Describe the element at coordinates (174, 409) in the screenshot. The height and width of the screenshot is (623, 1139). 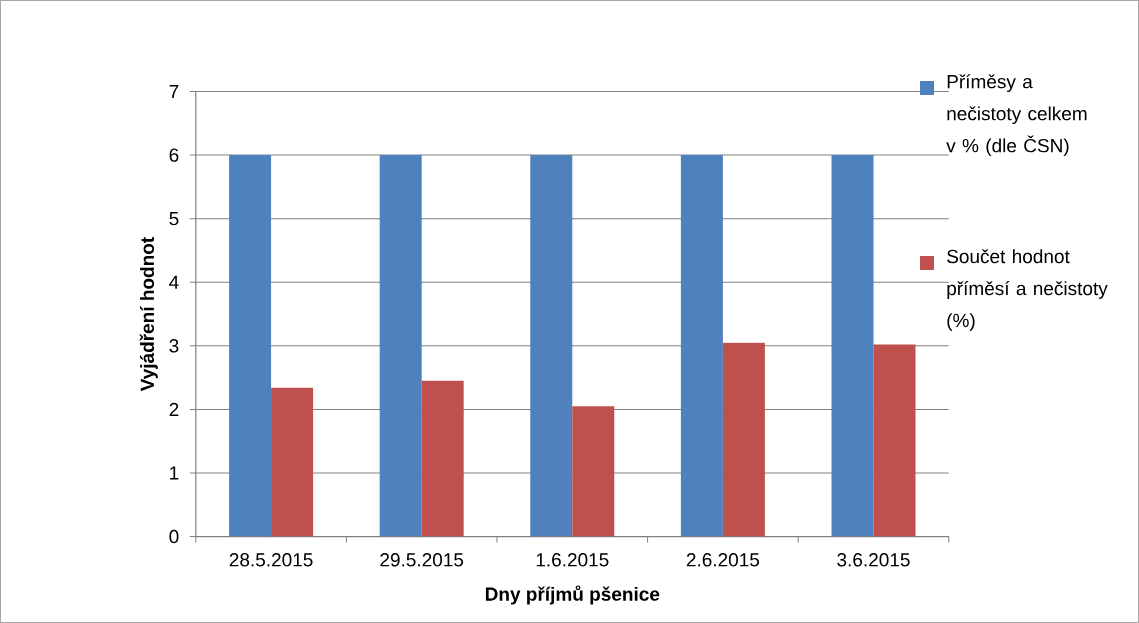
I see `y-tick-label: 2` at that location.